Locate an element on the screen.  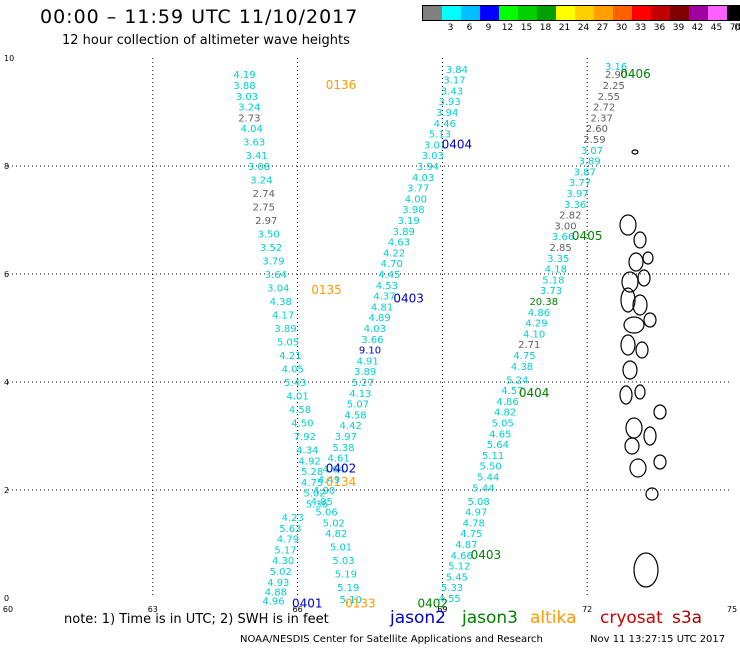
wave-height-value: 4.70 is located at coordinates (392, 264).